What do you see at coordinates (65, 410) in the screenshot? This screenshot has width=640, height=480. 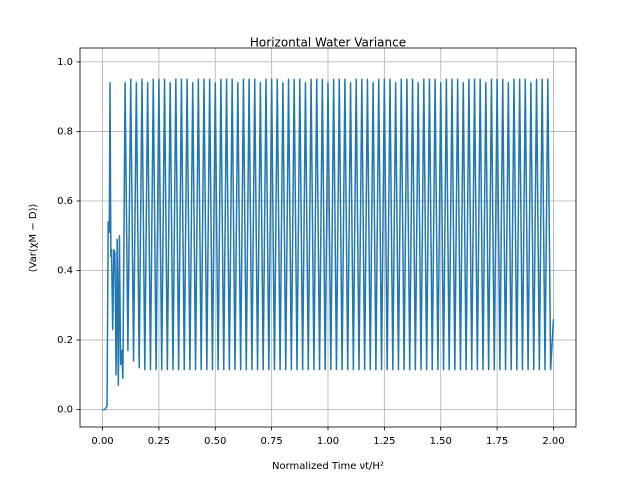 I see `y-tick-label: 0.0` at bounding box center [65, 410].